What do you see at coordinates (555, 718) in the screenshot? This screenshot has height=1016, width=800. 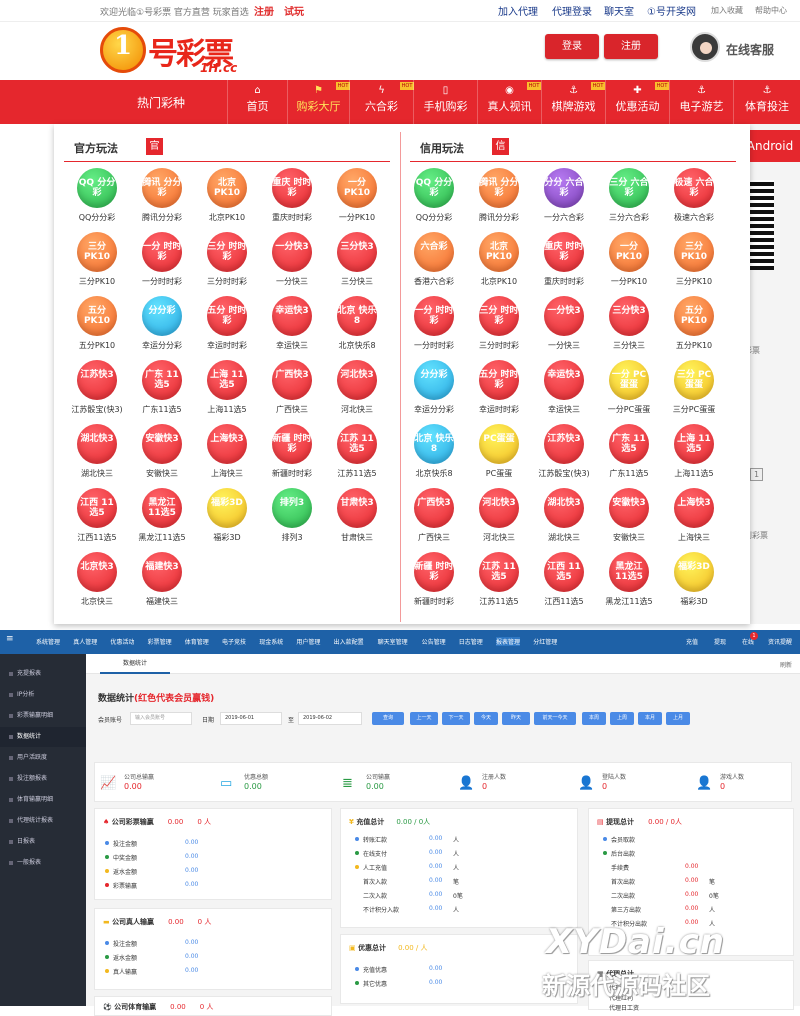 I see `filter-button: 前天一今天` at bounding box center [555, 718].